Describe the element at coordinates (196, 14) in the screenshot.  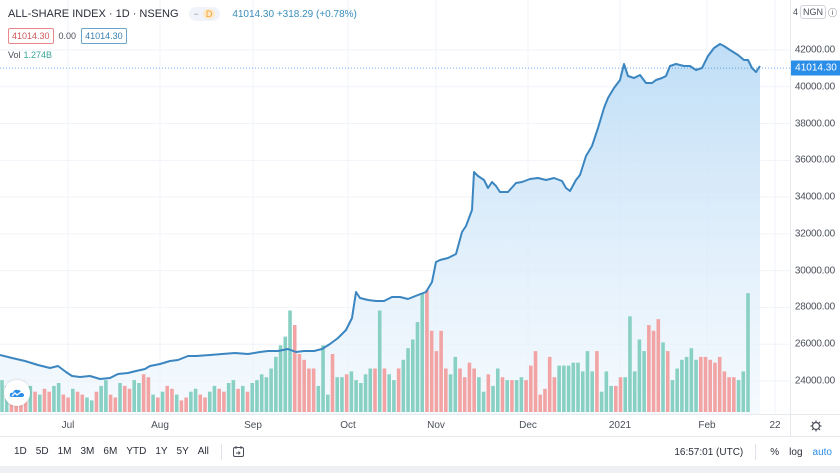
I see `collapse-icon: −` at that location.